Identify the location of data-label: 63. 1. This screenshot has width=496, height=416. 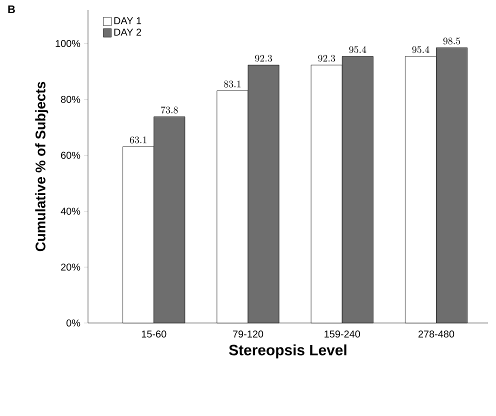
(138, 140).